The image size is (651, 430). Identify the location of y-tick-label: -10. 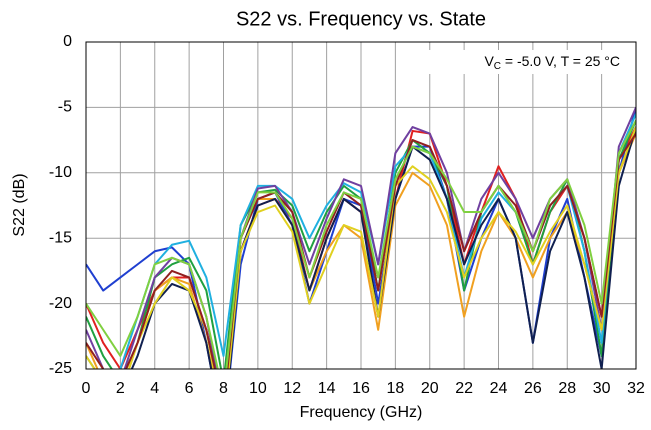
(60, 172).